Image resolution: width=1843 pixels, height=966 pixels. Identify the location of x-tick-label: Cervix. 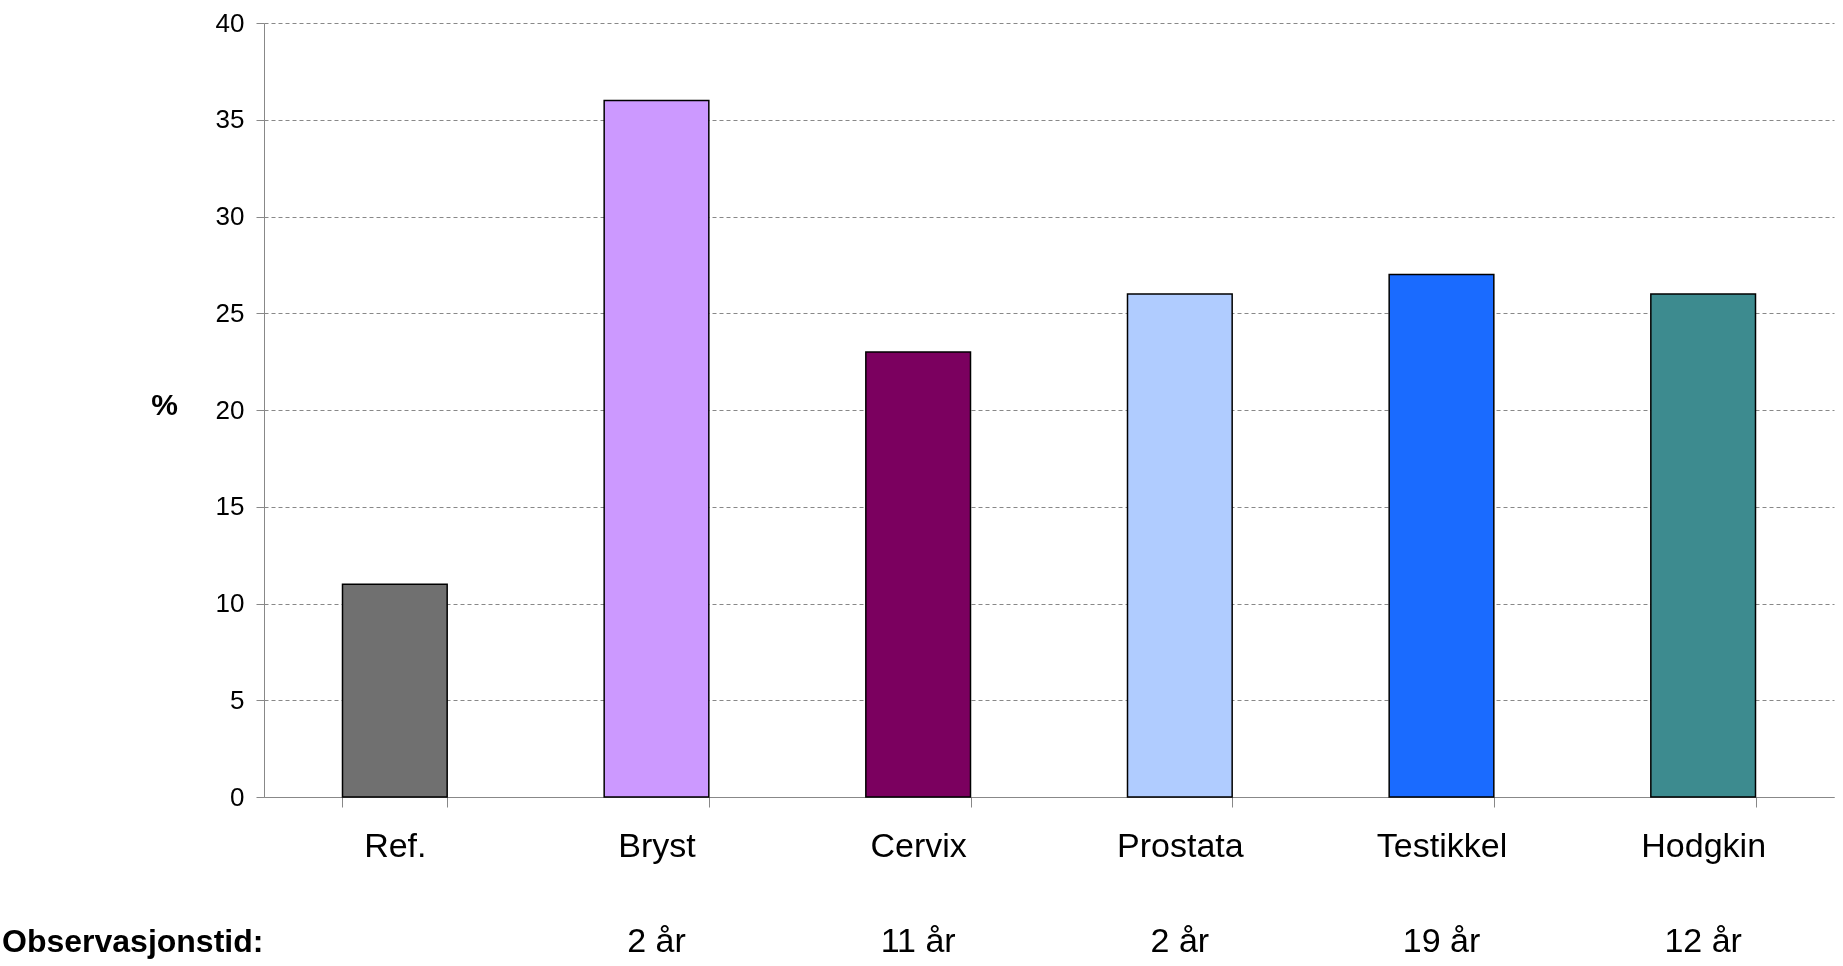
(918, 844).